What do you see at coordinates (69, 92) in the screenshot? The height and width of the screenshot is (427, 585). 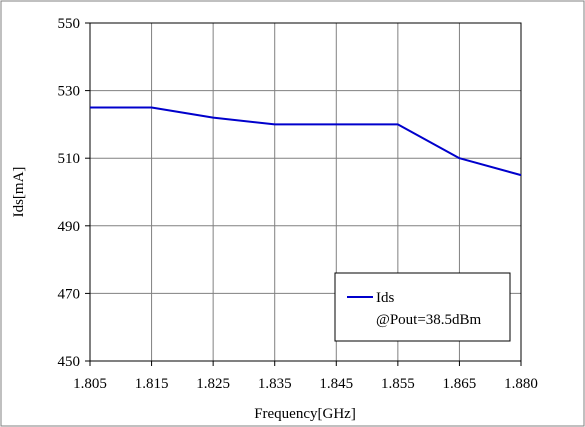 I see `y-tick-label: 530` at bounding box center [69, 92].